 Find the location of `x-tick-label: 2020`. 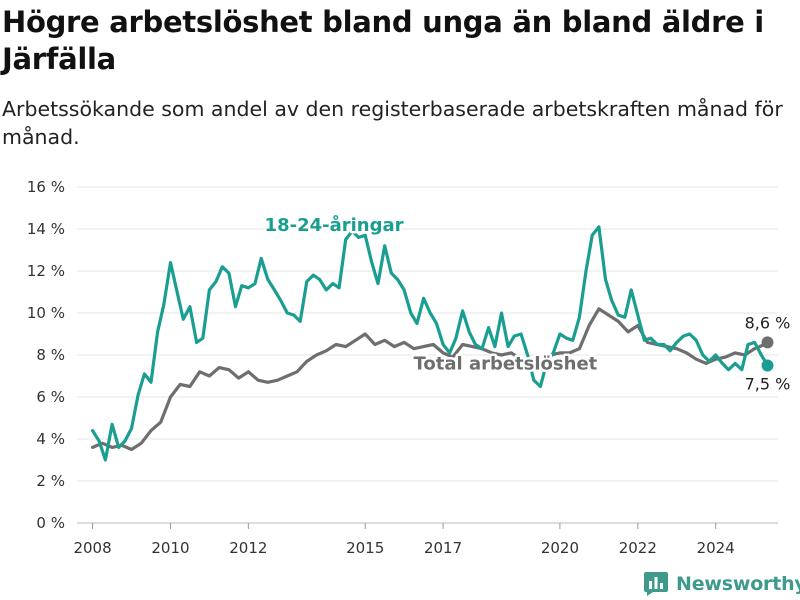

x-tick-label: 2020 is located at coordinates (560, 548).